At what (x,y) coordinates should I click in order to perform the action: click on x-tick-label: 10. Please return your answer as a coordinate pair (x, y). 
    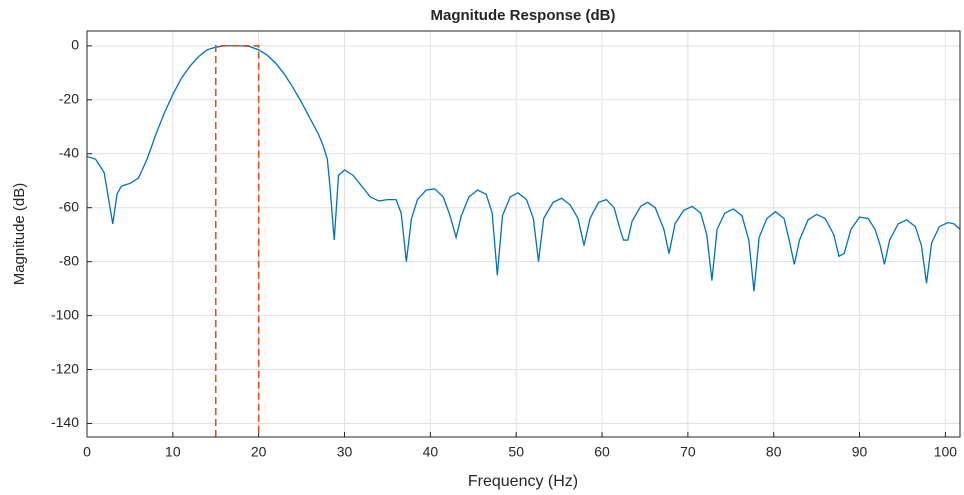
    Looking at the image, I should click on (173, 452).